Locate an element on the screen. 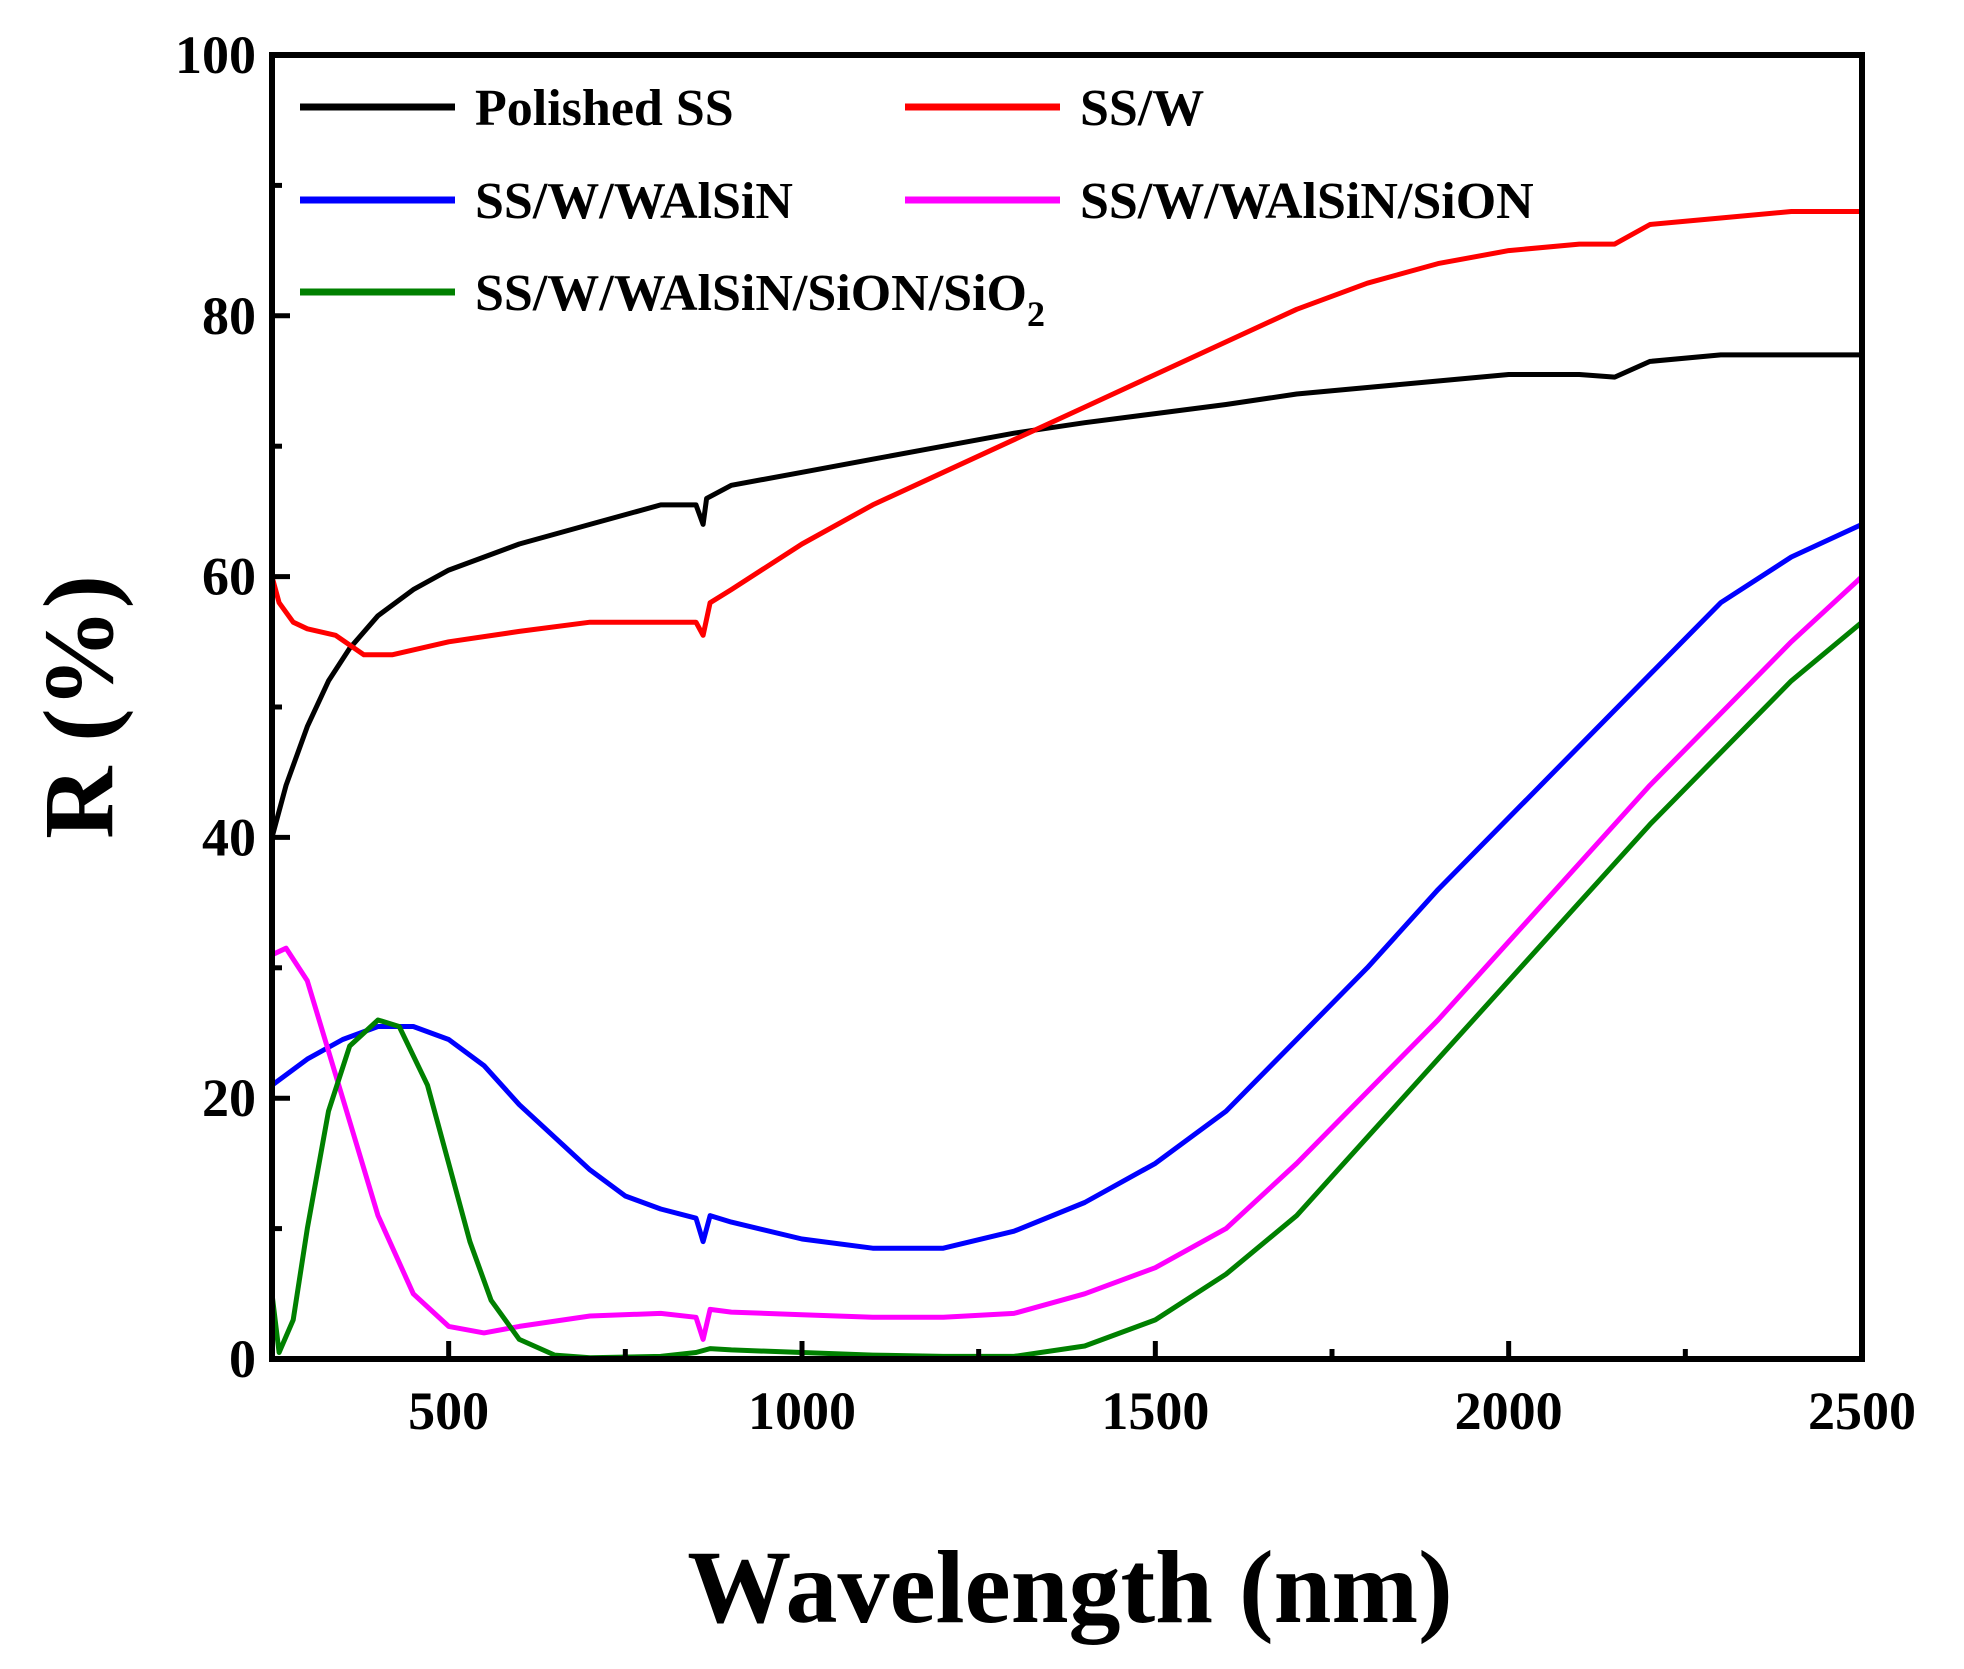 The height and width of the screenshot is (1669, 1964). legend-label: SS/W/WAlSiN/SiON/SiO2 is located at coordinates (760, 299).